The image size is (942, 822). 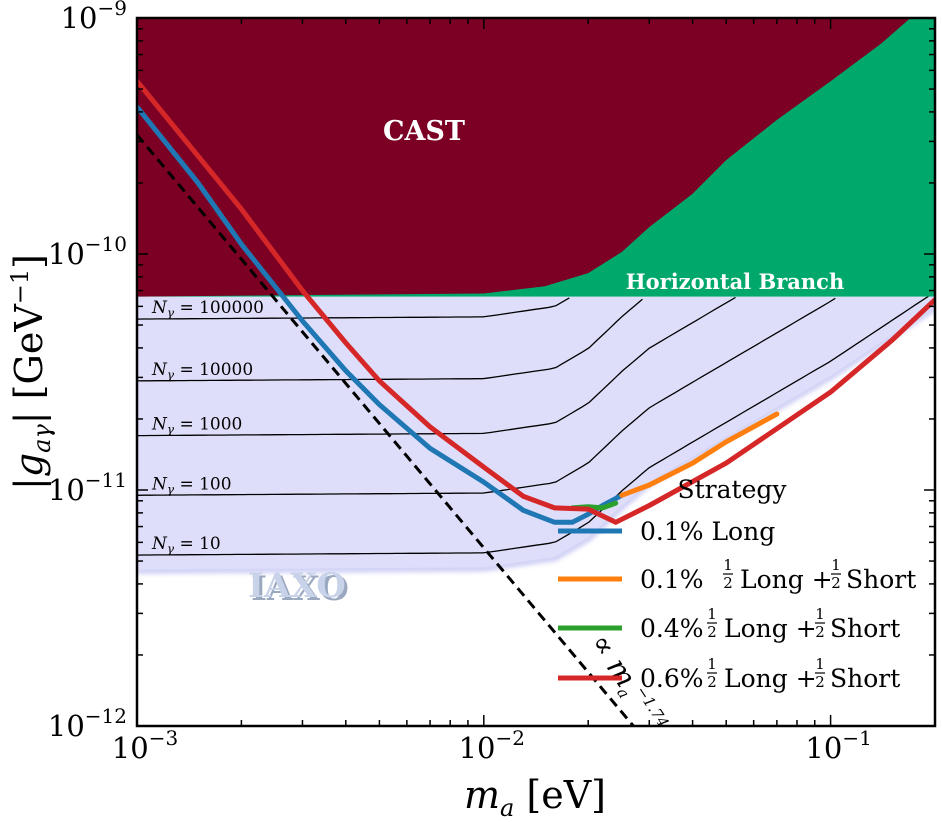 I want to click on legend-label: 0.4%, so click(x=672, y=628).